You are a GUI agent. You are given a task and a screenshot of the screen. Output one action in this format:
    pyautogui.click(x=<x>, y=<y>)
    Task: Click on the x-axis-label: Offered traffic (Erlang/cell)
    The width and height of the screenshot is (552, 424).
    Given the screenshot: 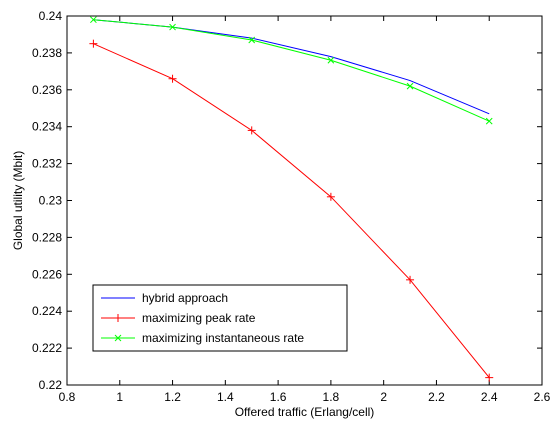 What is the action you would take?
    pyautogui.click(x=305, y=412)
    